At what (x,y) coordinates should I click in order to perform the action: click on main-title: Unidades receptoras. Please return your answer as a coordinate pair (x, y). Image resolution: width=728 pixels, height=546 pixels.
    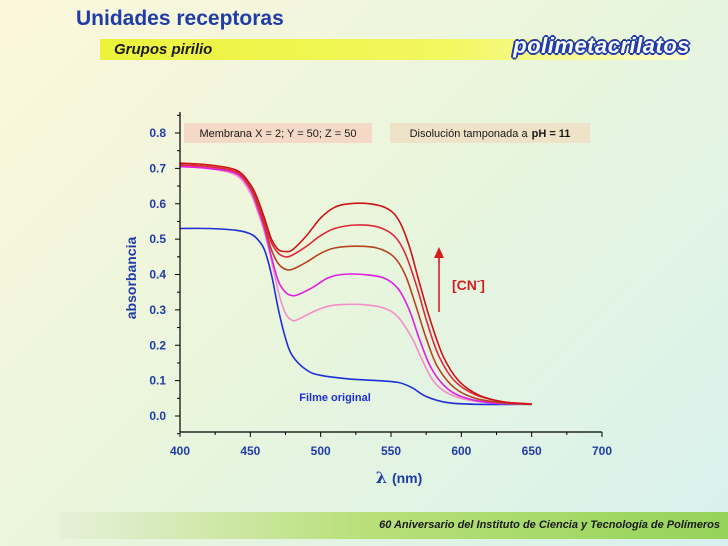
    Looking at the image, I should click on (180, 18).